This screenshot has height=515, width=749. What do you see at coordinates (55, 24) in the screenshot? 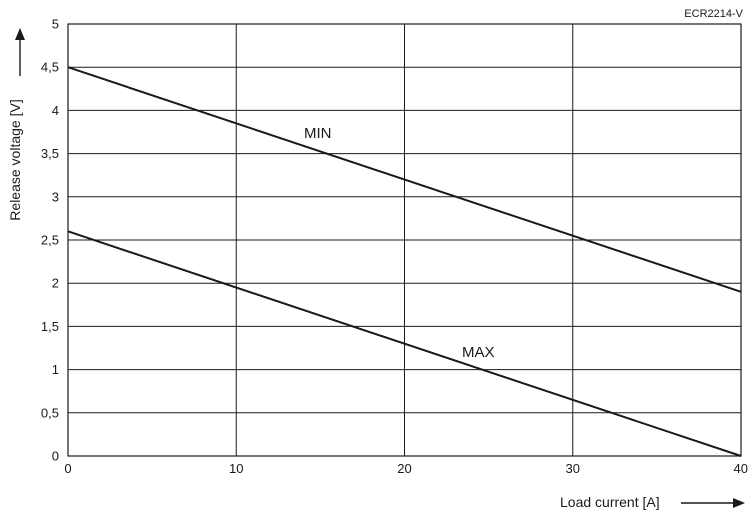
I see `y-tick-label-10: 5` at bounding box center [55, 24].